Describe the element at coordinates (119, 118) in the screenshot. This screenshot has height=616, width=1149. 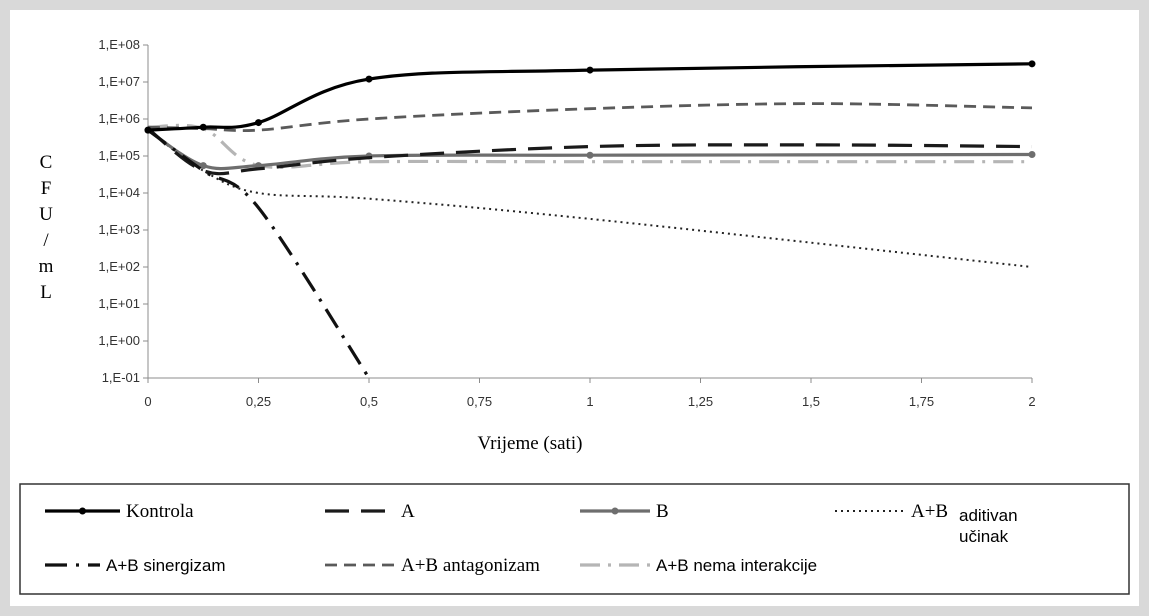
I see `y-tick-label: 1,E+06` at that location.